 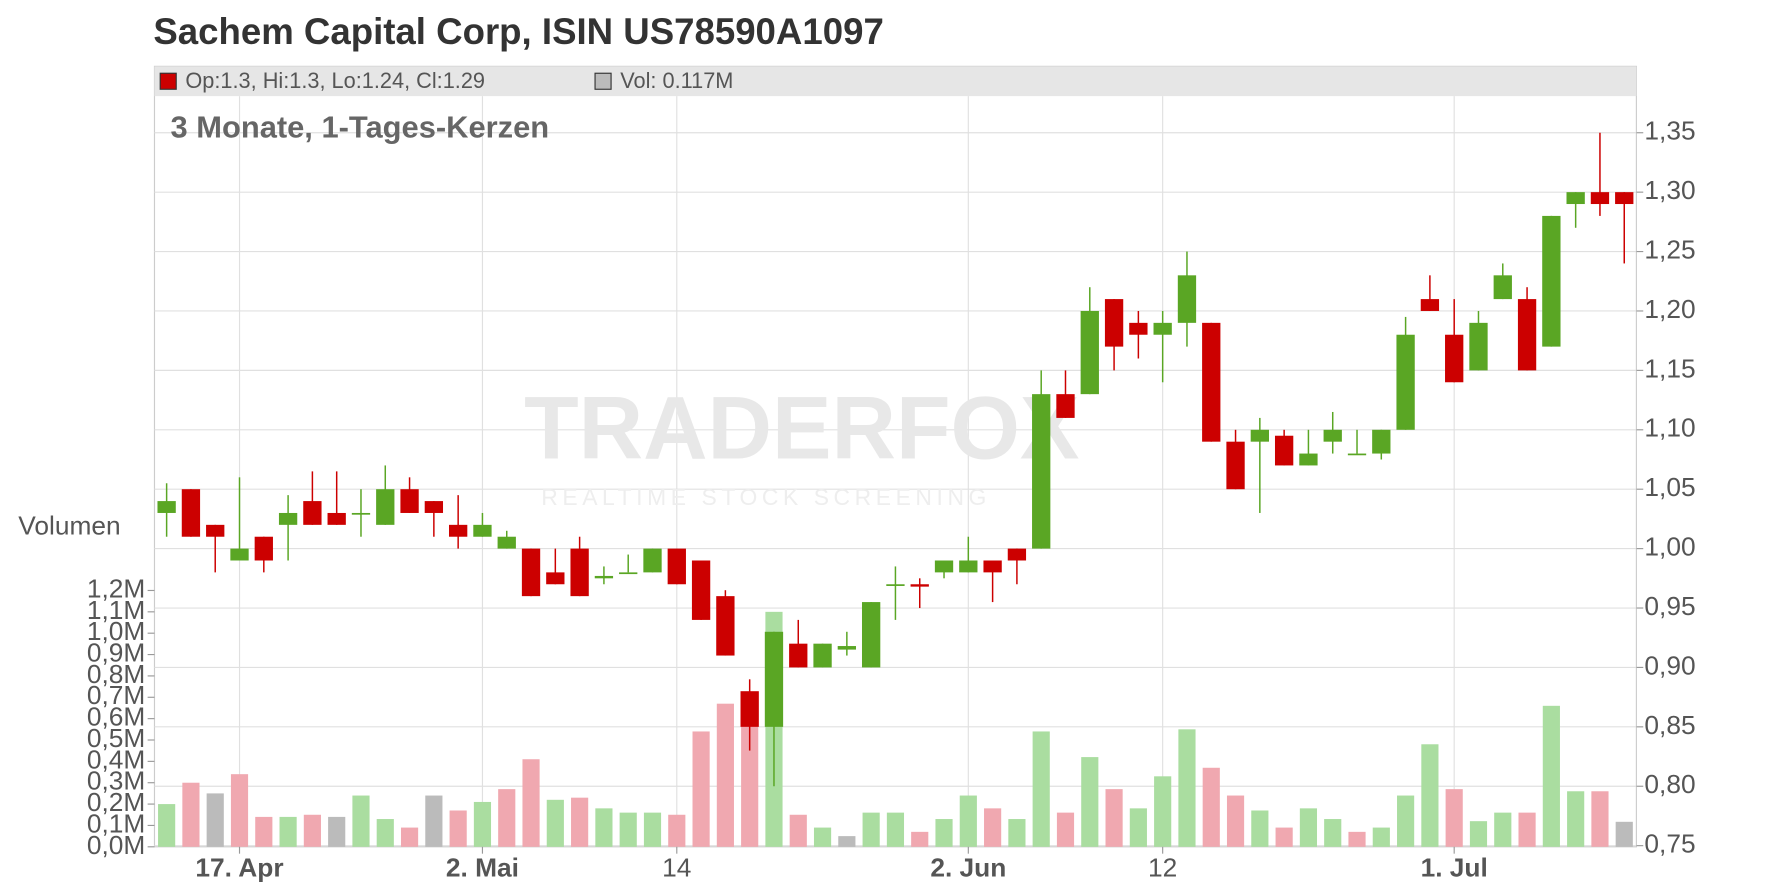 I want to click on watermark-tagline: REALTIME STOCK SCREENING, so click(x=766, y=497).